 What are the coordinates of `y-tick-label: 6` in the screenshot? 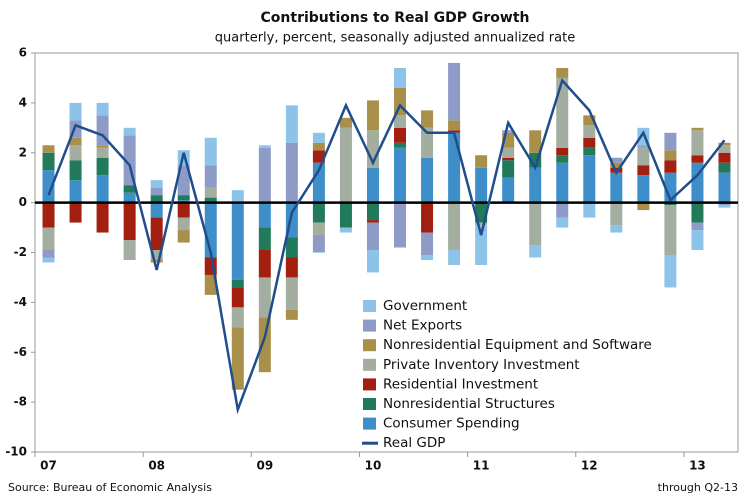 It's located at (23, 53).